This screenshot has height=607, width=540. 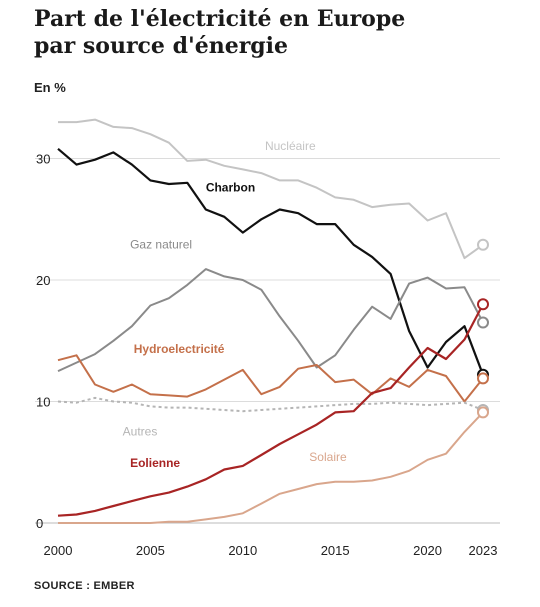 I want to click on series-label-charbon: Charbon, so click(x=230, y=187).